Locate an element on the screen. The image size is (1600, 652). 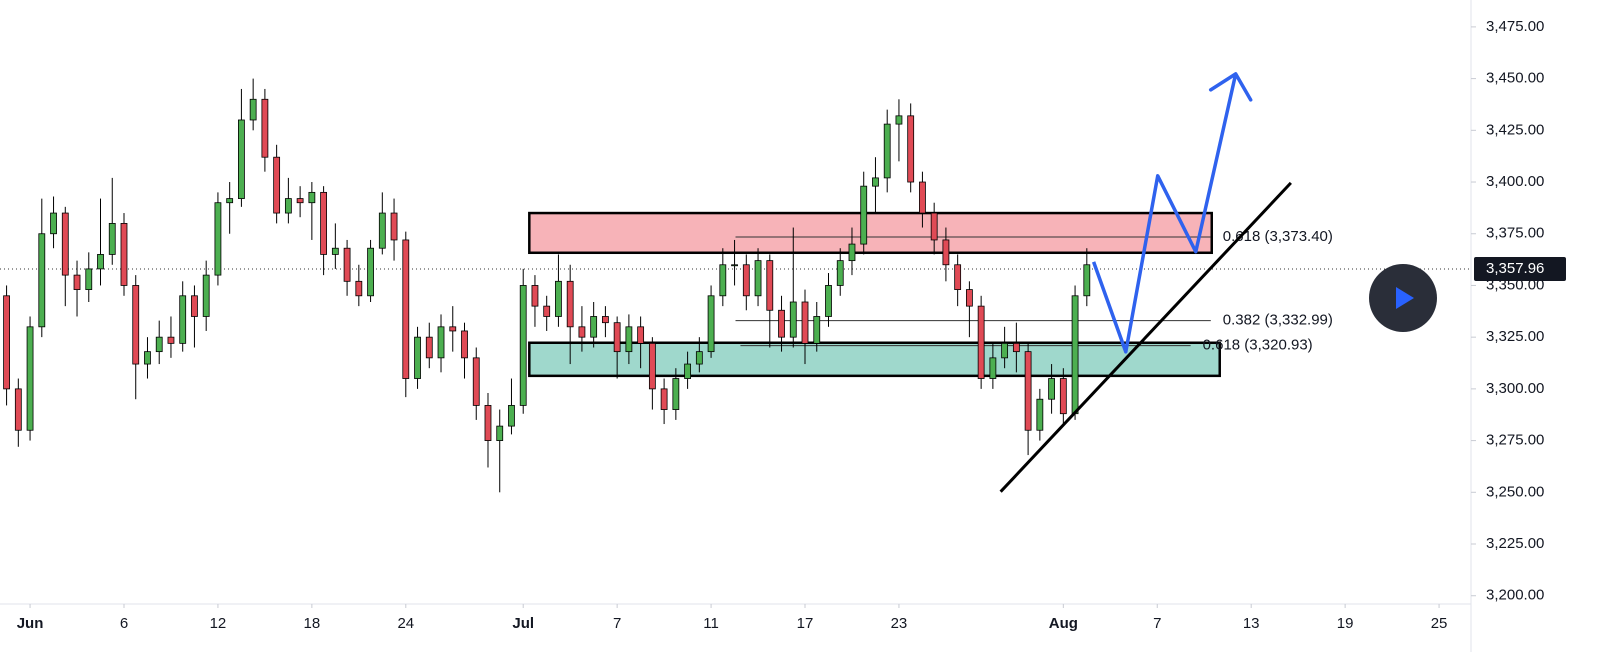
x-tick-label: 23 is located at coordinates (899, 623).